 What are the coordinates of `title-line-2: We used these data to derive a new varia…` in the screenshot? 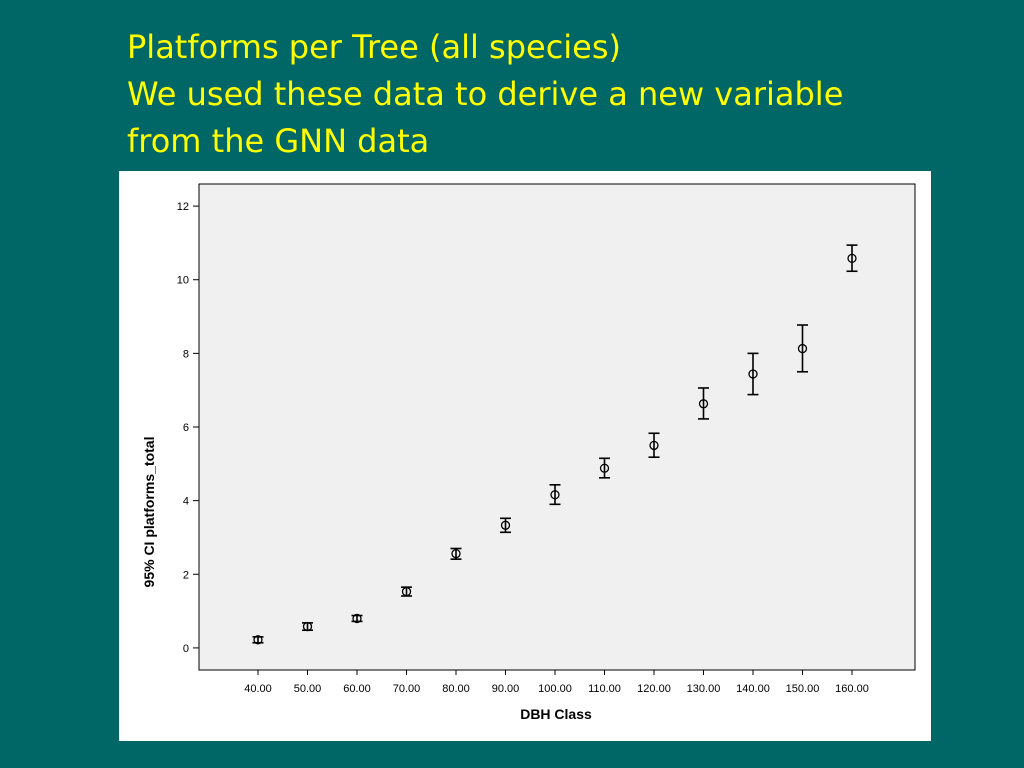 It's located at (485, 94).